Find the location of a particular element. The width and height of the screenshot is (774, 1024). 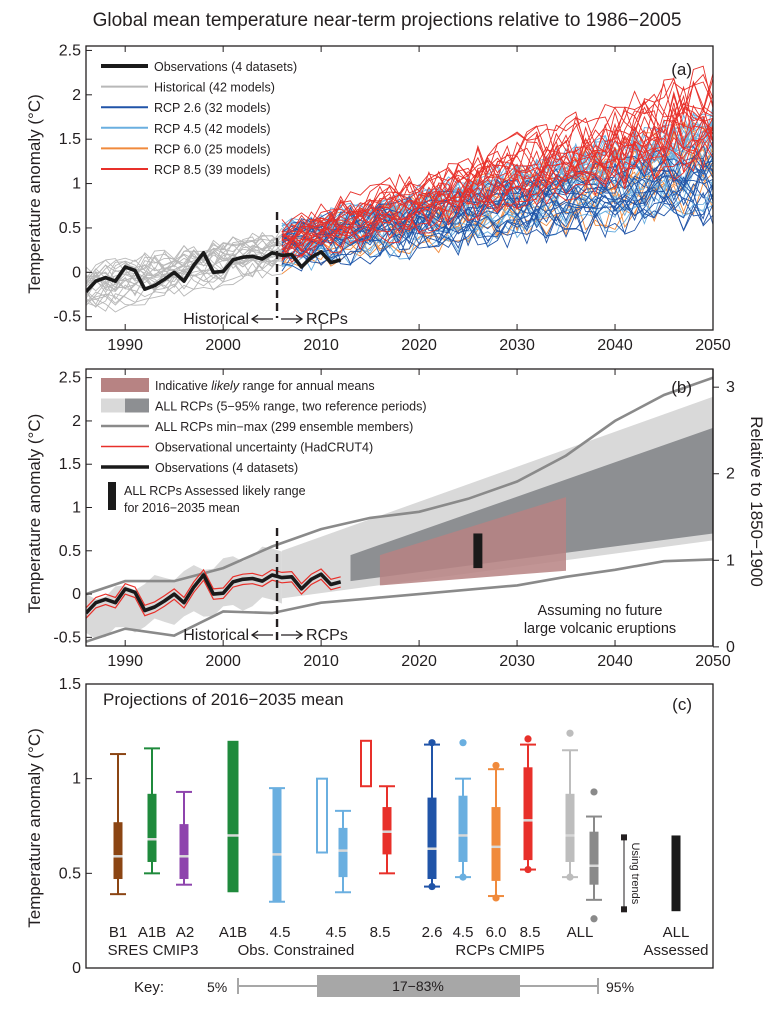

legend-swatch-all-rcps-light is located at coordinates (113, 405).